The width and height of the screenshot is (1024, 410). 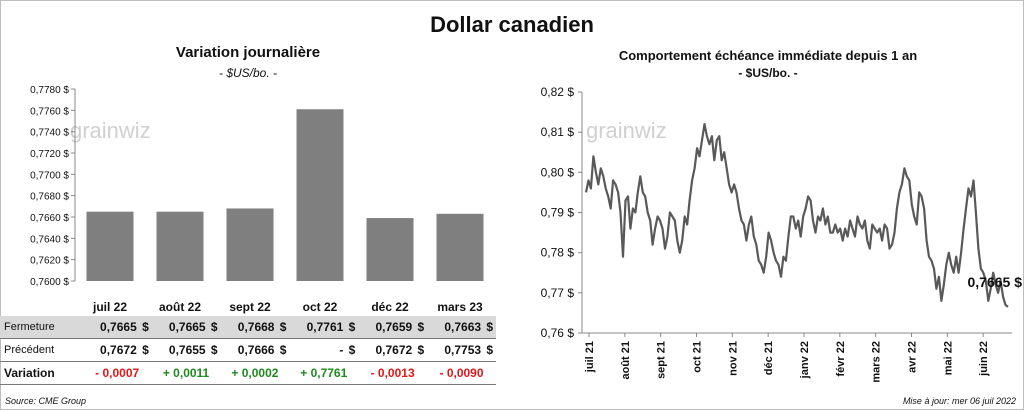 What do you see at coordinates (256, 350) in the screenshot?
I see `precedent-cell: 0,7666` at bounding box center [256, 350].